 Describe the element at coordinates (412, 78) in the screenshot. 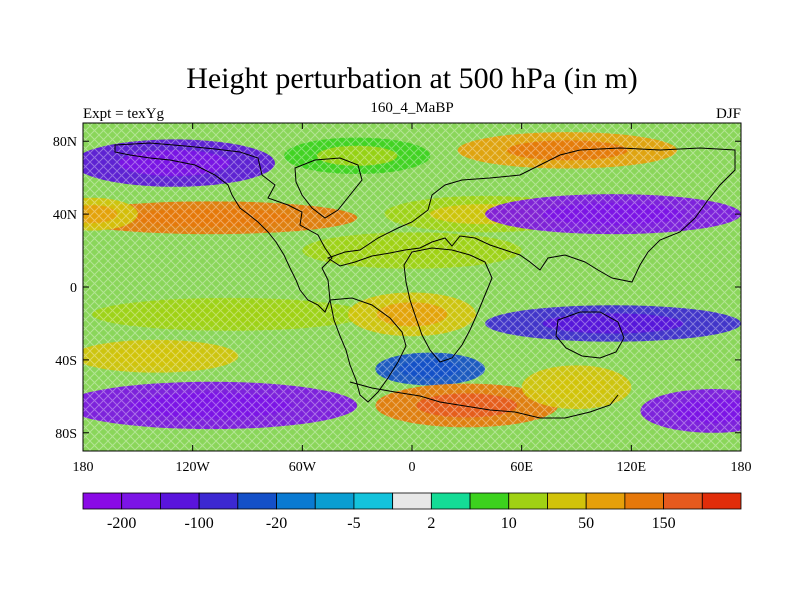

I see `plot-title: Height perturbation at 500 hPa (in m)` at that location.